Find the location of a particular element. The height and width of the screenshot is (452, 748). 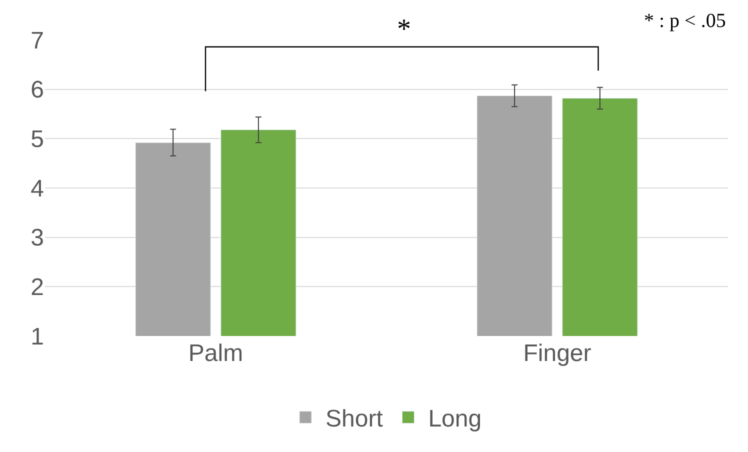

y-tick-label: 3 is located at coordinates (37, 238).